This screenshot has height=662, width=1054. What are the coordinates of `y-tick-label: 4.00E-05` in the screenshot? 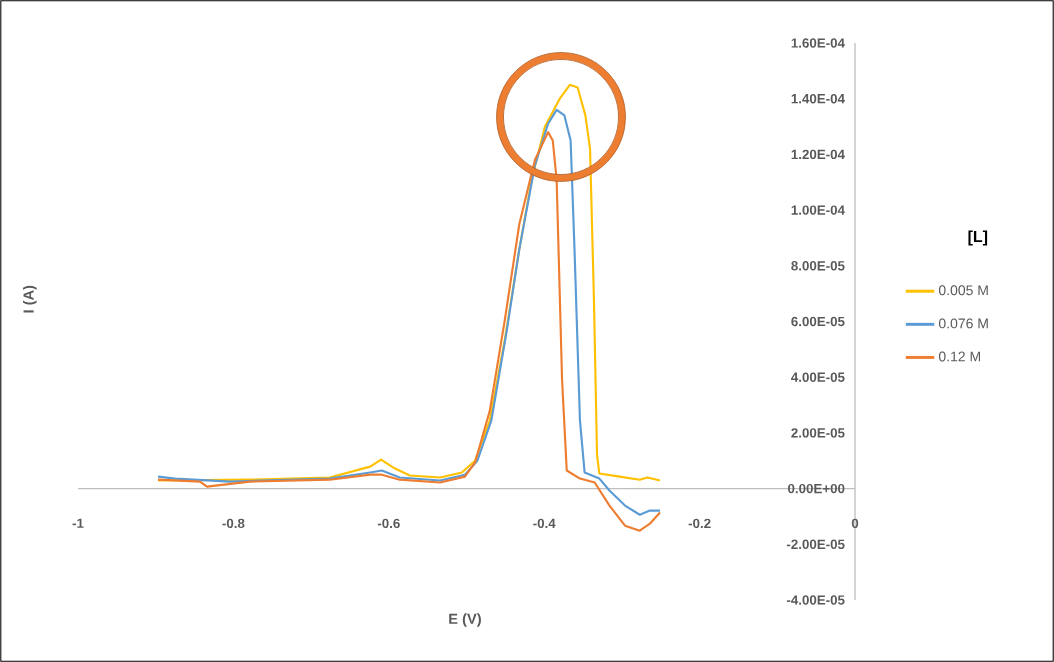 It's located at (818, 377).